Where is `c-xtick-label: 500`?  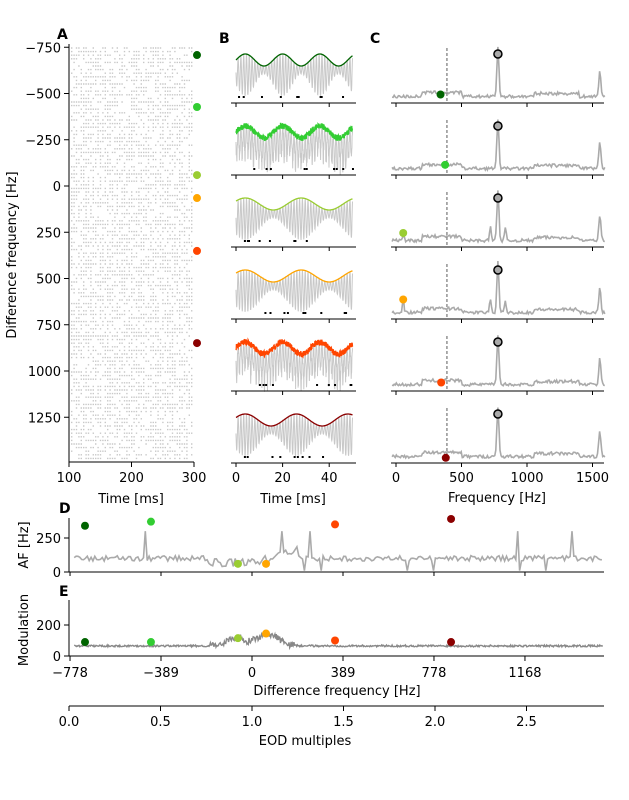 c-xtick-label: 500 is located at coordinates (461, 478).